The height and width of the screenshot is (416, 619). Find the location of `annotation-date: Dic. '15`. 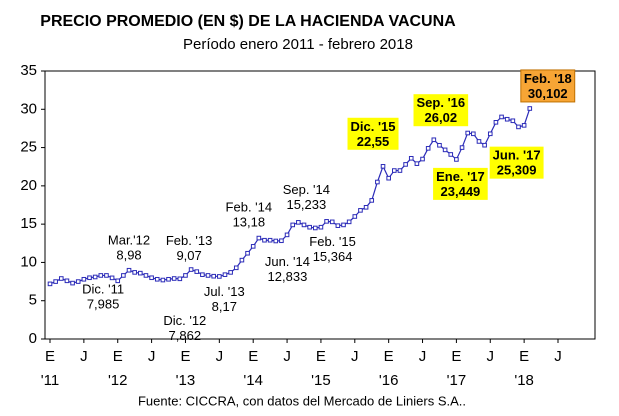

annotation-date: Dic. '15 is located at coordinates (373, 126).